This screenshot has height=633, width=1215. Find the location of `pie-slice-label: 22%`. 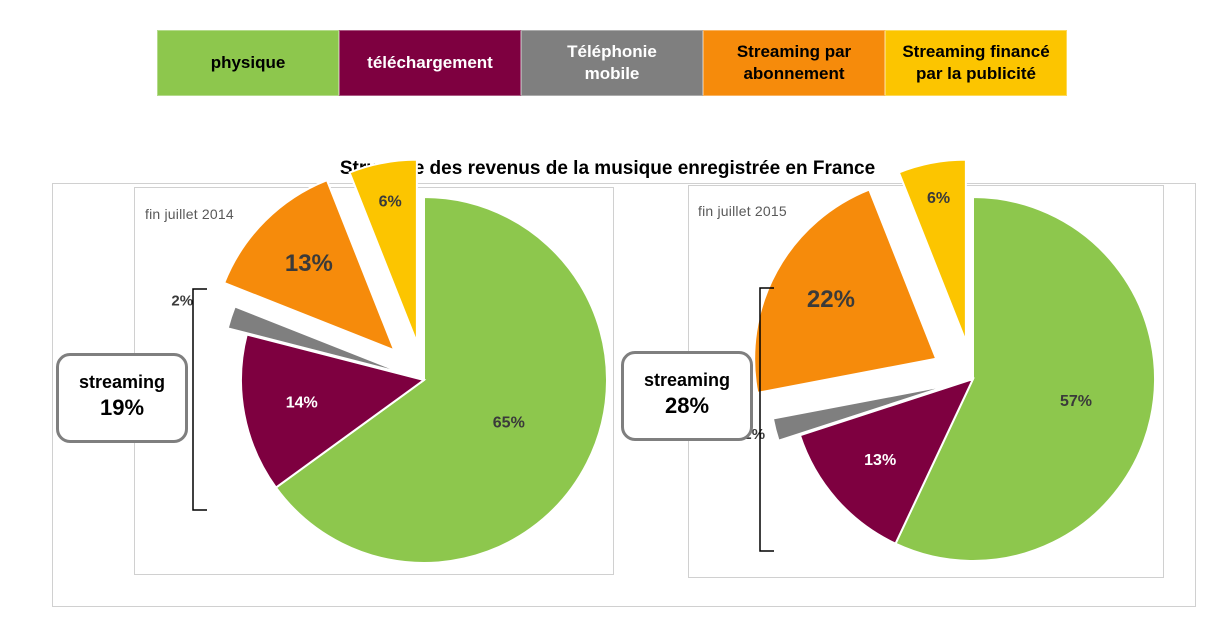

pie-slice-label: 22% is located at coordinates (831, 299).